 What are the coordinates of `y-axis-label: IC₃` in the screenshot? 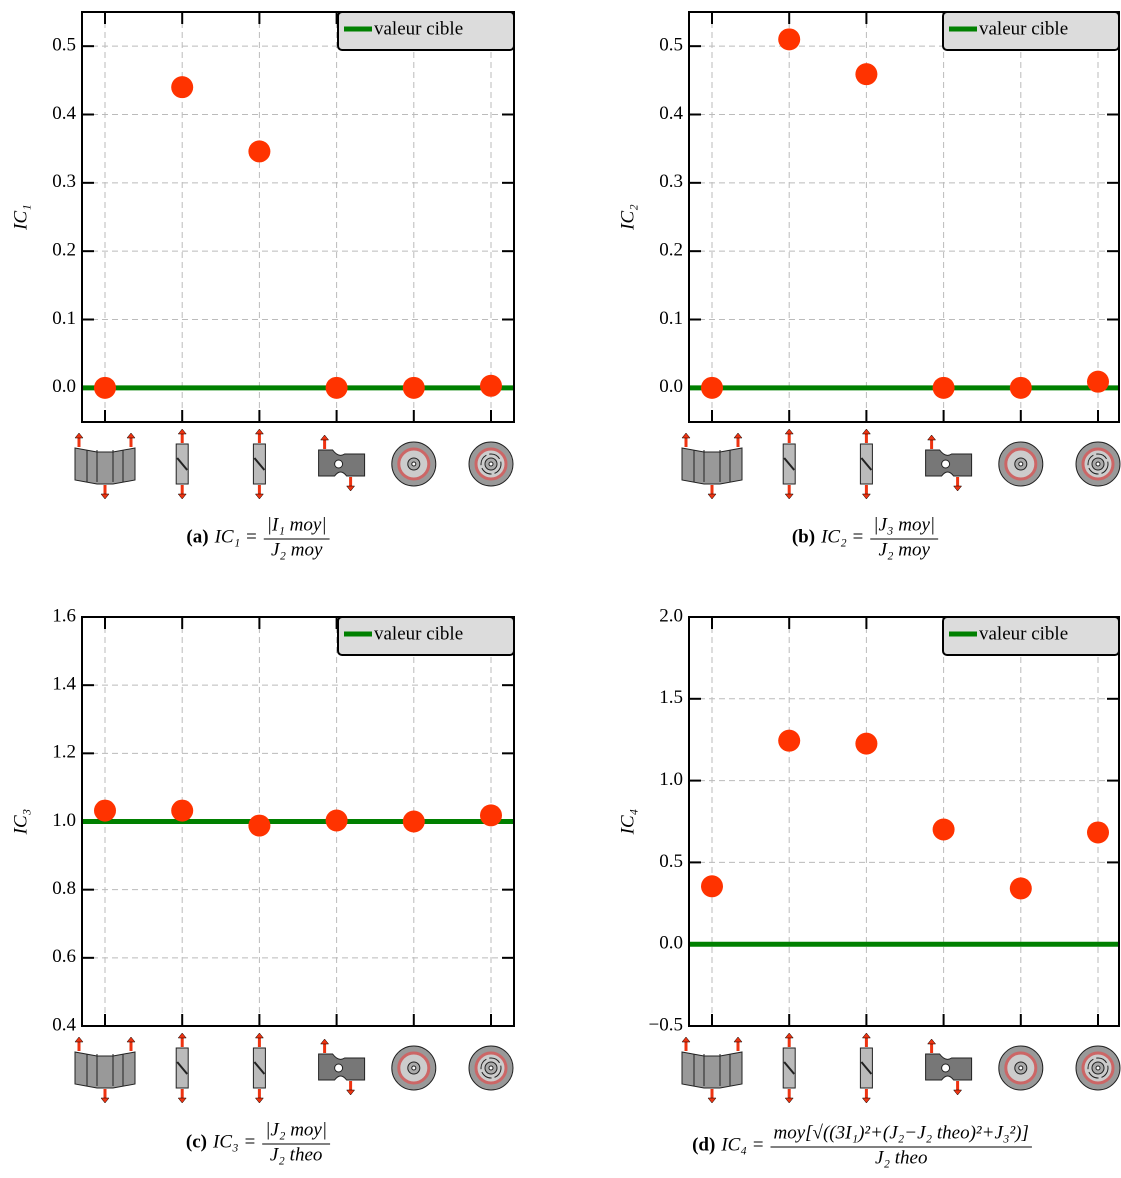 It's located at (20, 822).